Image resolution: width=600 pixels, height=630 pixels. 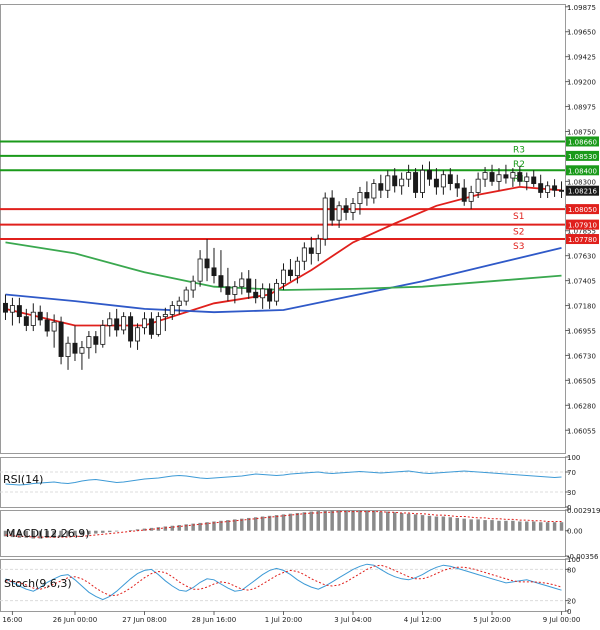 What do you see at coordinates (581, 331) in the screenshot?
I see `price-tick-label: 1.06955` at bounding box center [581, 331].